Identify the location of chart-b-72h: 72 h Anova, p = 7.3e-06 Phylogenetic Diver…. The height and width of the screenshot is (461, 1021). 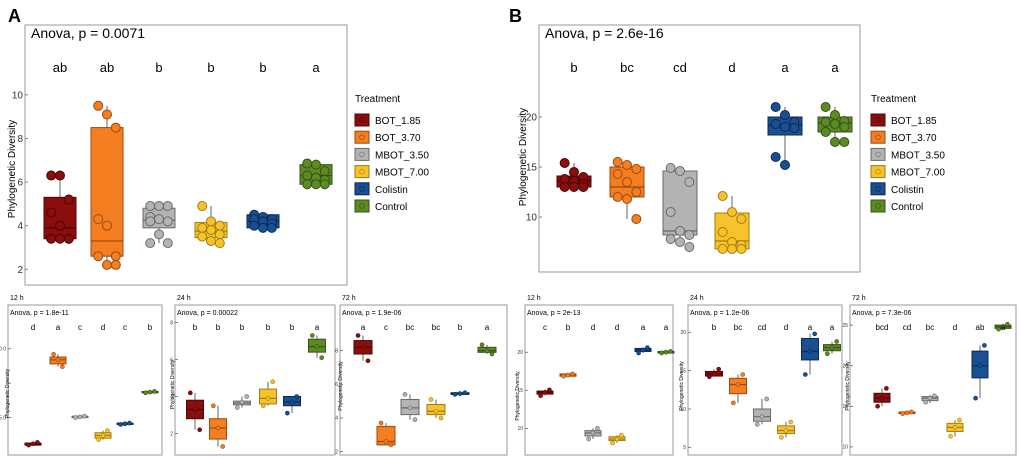
(929, 375).